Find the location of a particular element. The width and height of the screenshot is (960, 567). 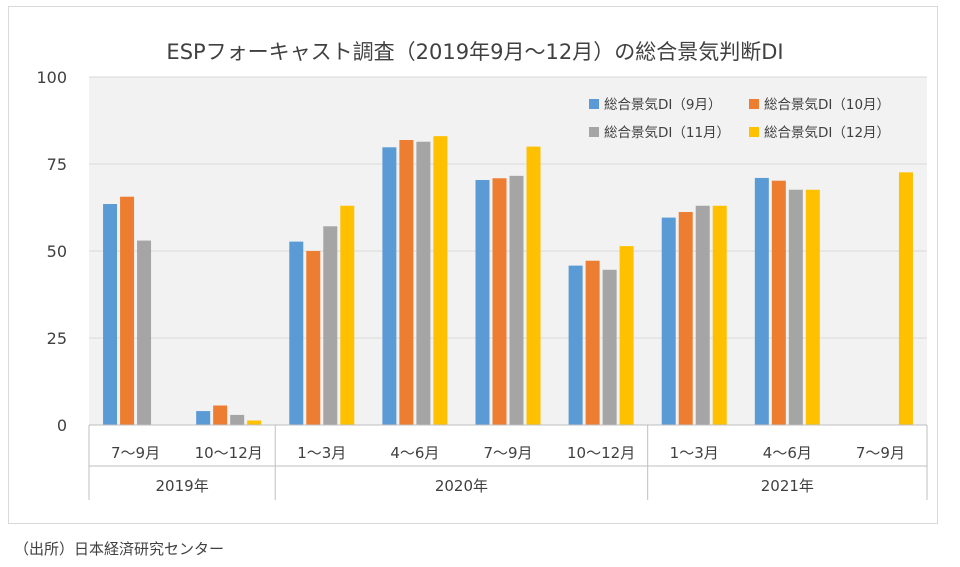

y-tick-label: 0 is located at coordinates (62, 425).